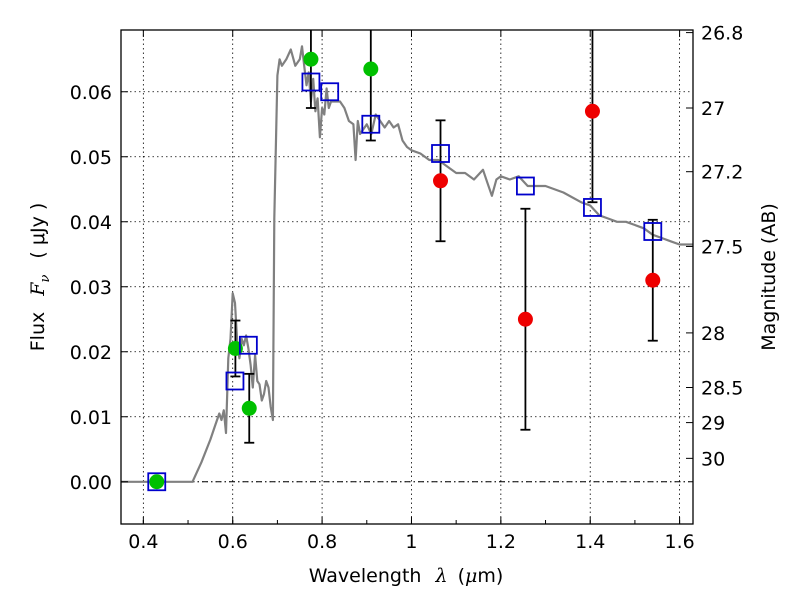 The image size is (800, 600). What do you see at coordinates (91, 483) in the screenshot?
I see `y-tick-label: 0.00` at bounding box center [91, 483].